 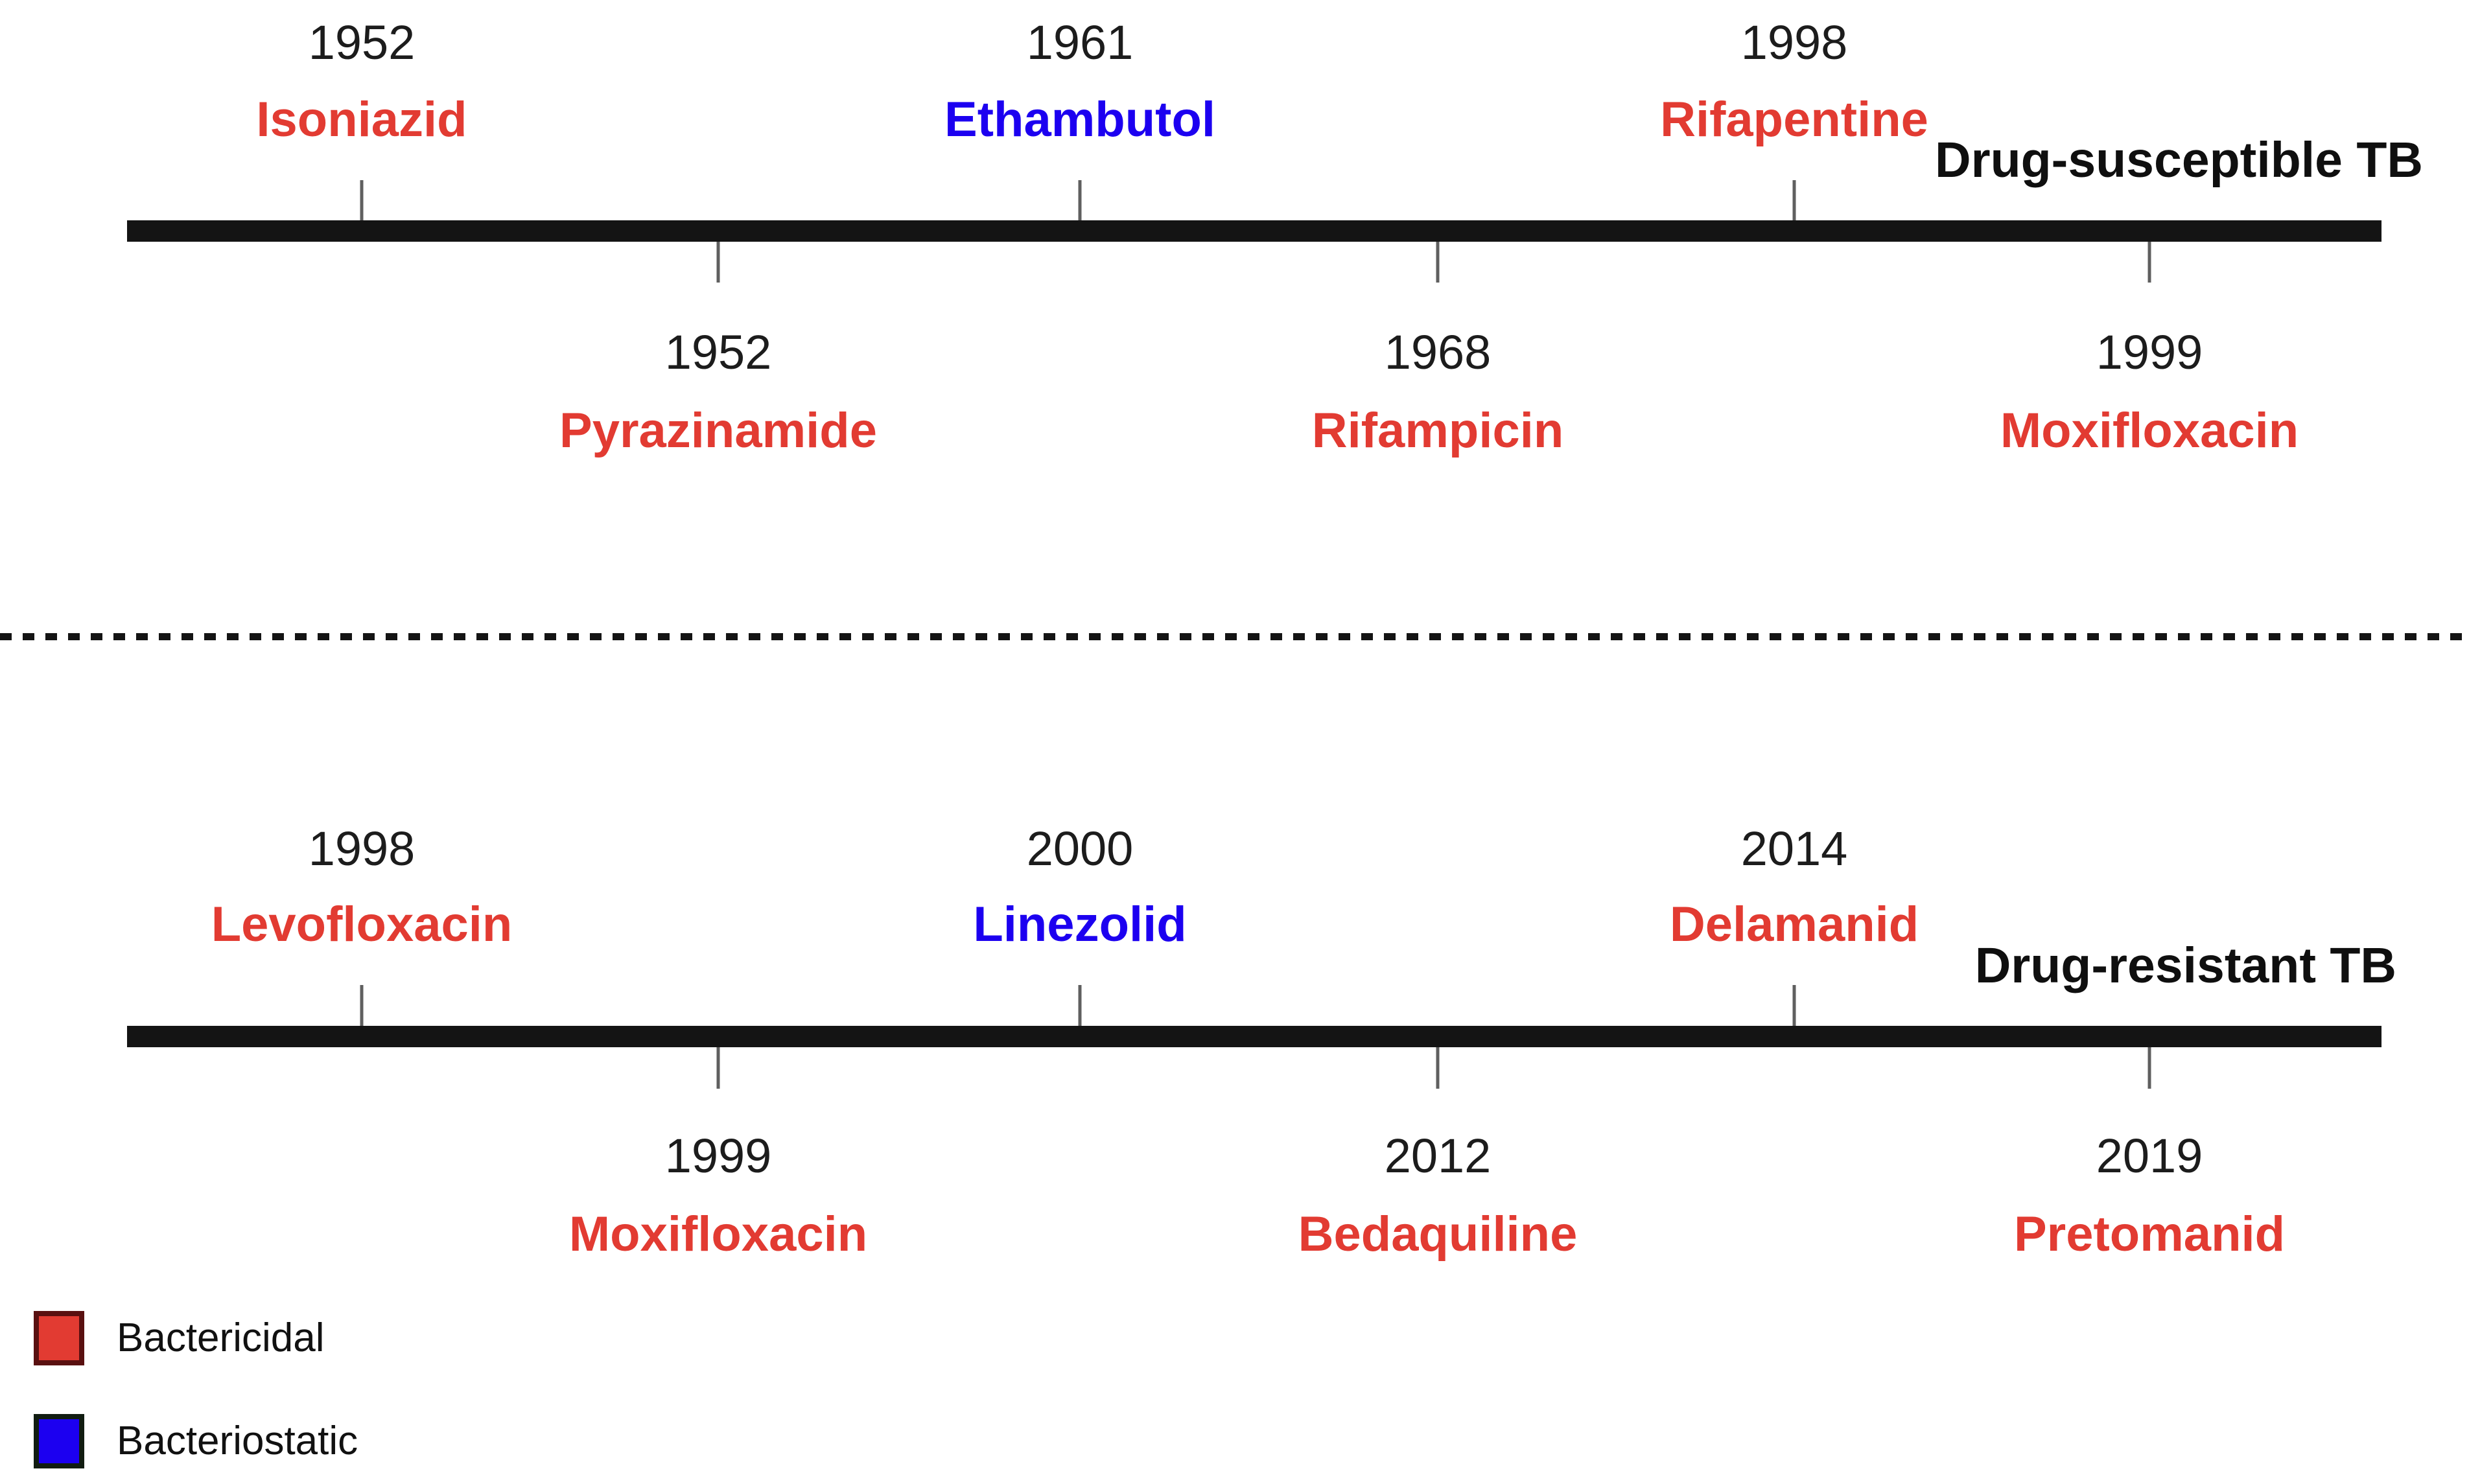 What do you see at coordinates (1254, 1036) in the screenshot?
I see `timeline-bar-drug-resistant` at bounding box center [1254, 1036].